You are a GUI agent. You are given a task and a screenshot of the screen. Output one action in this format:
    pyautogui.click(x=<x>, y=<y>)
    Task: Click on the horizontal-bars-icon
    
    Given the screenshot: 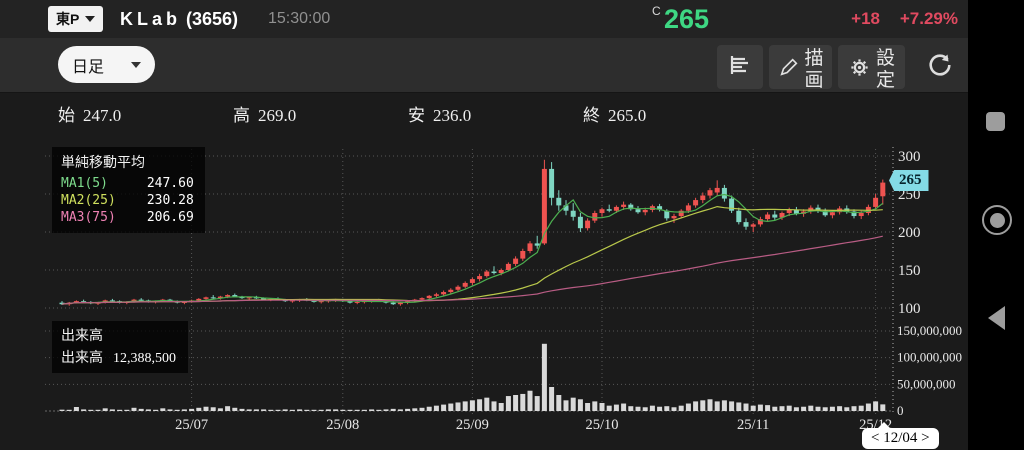 What is the action you would take?
    pyautogui.click(x=740, y=67)
    